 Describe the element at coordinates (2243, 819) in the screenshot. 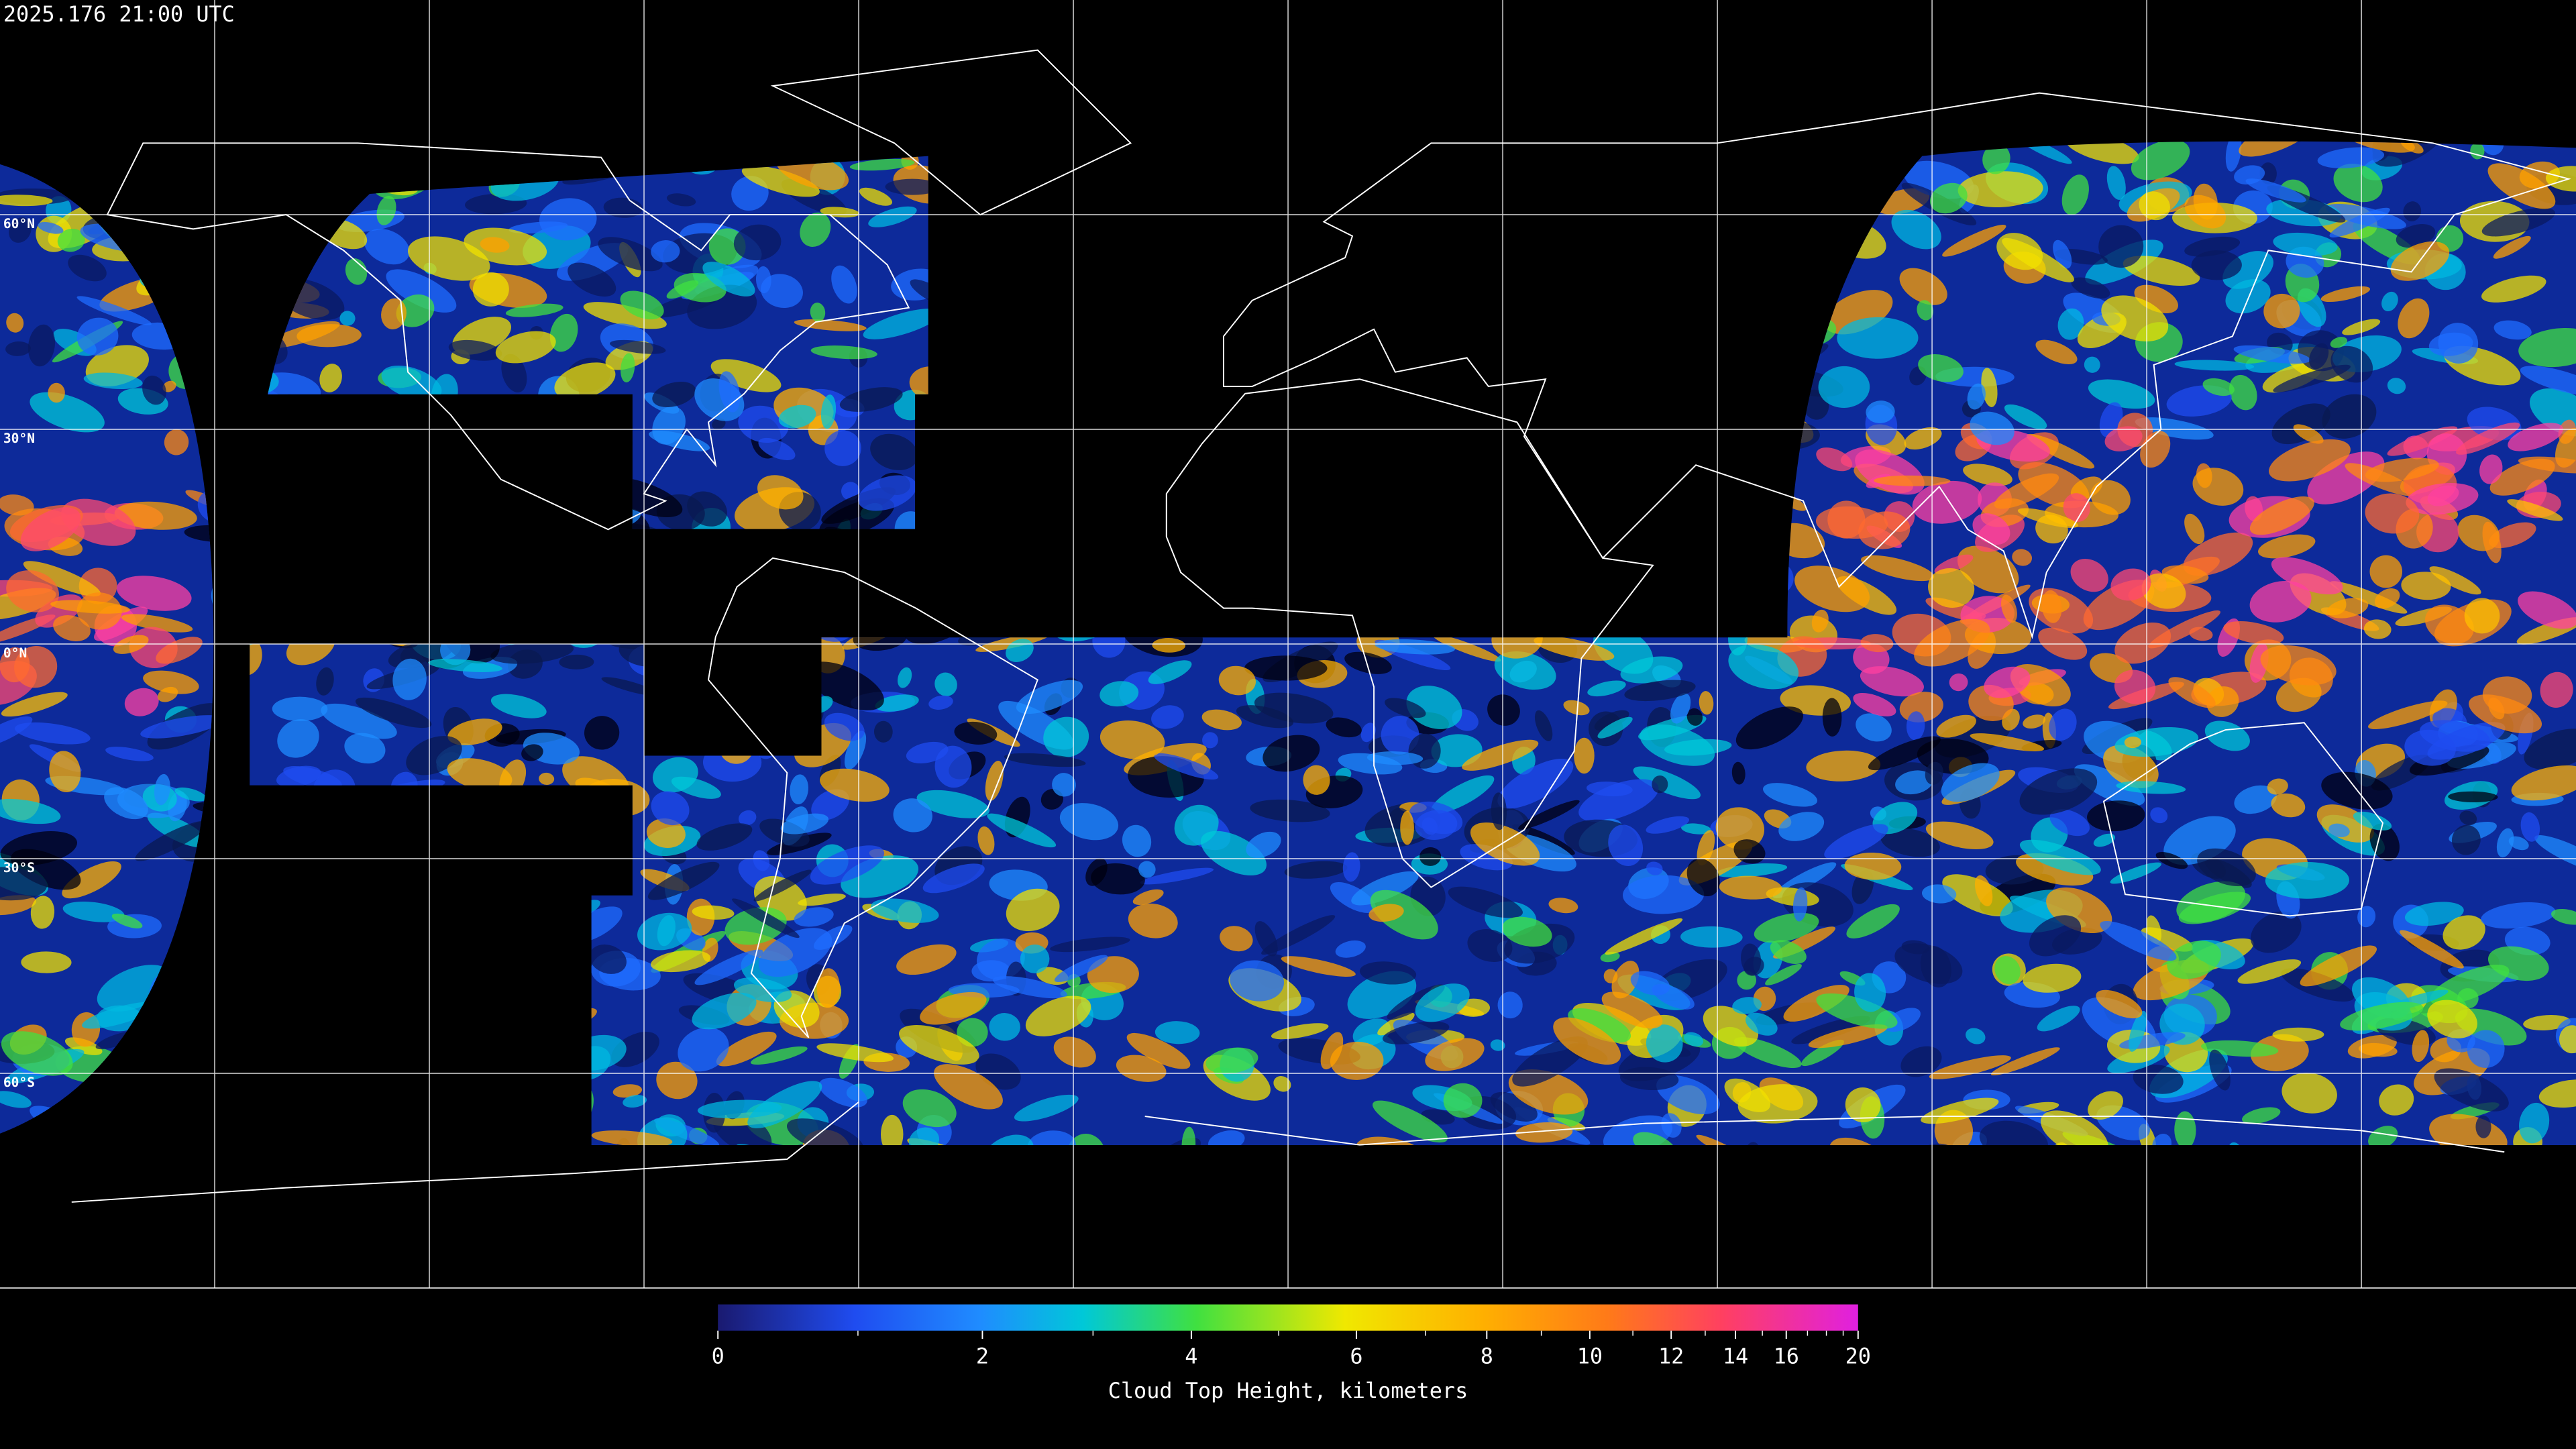

I see `coastline` at that location.